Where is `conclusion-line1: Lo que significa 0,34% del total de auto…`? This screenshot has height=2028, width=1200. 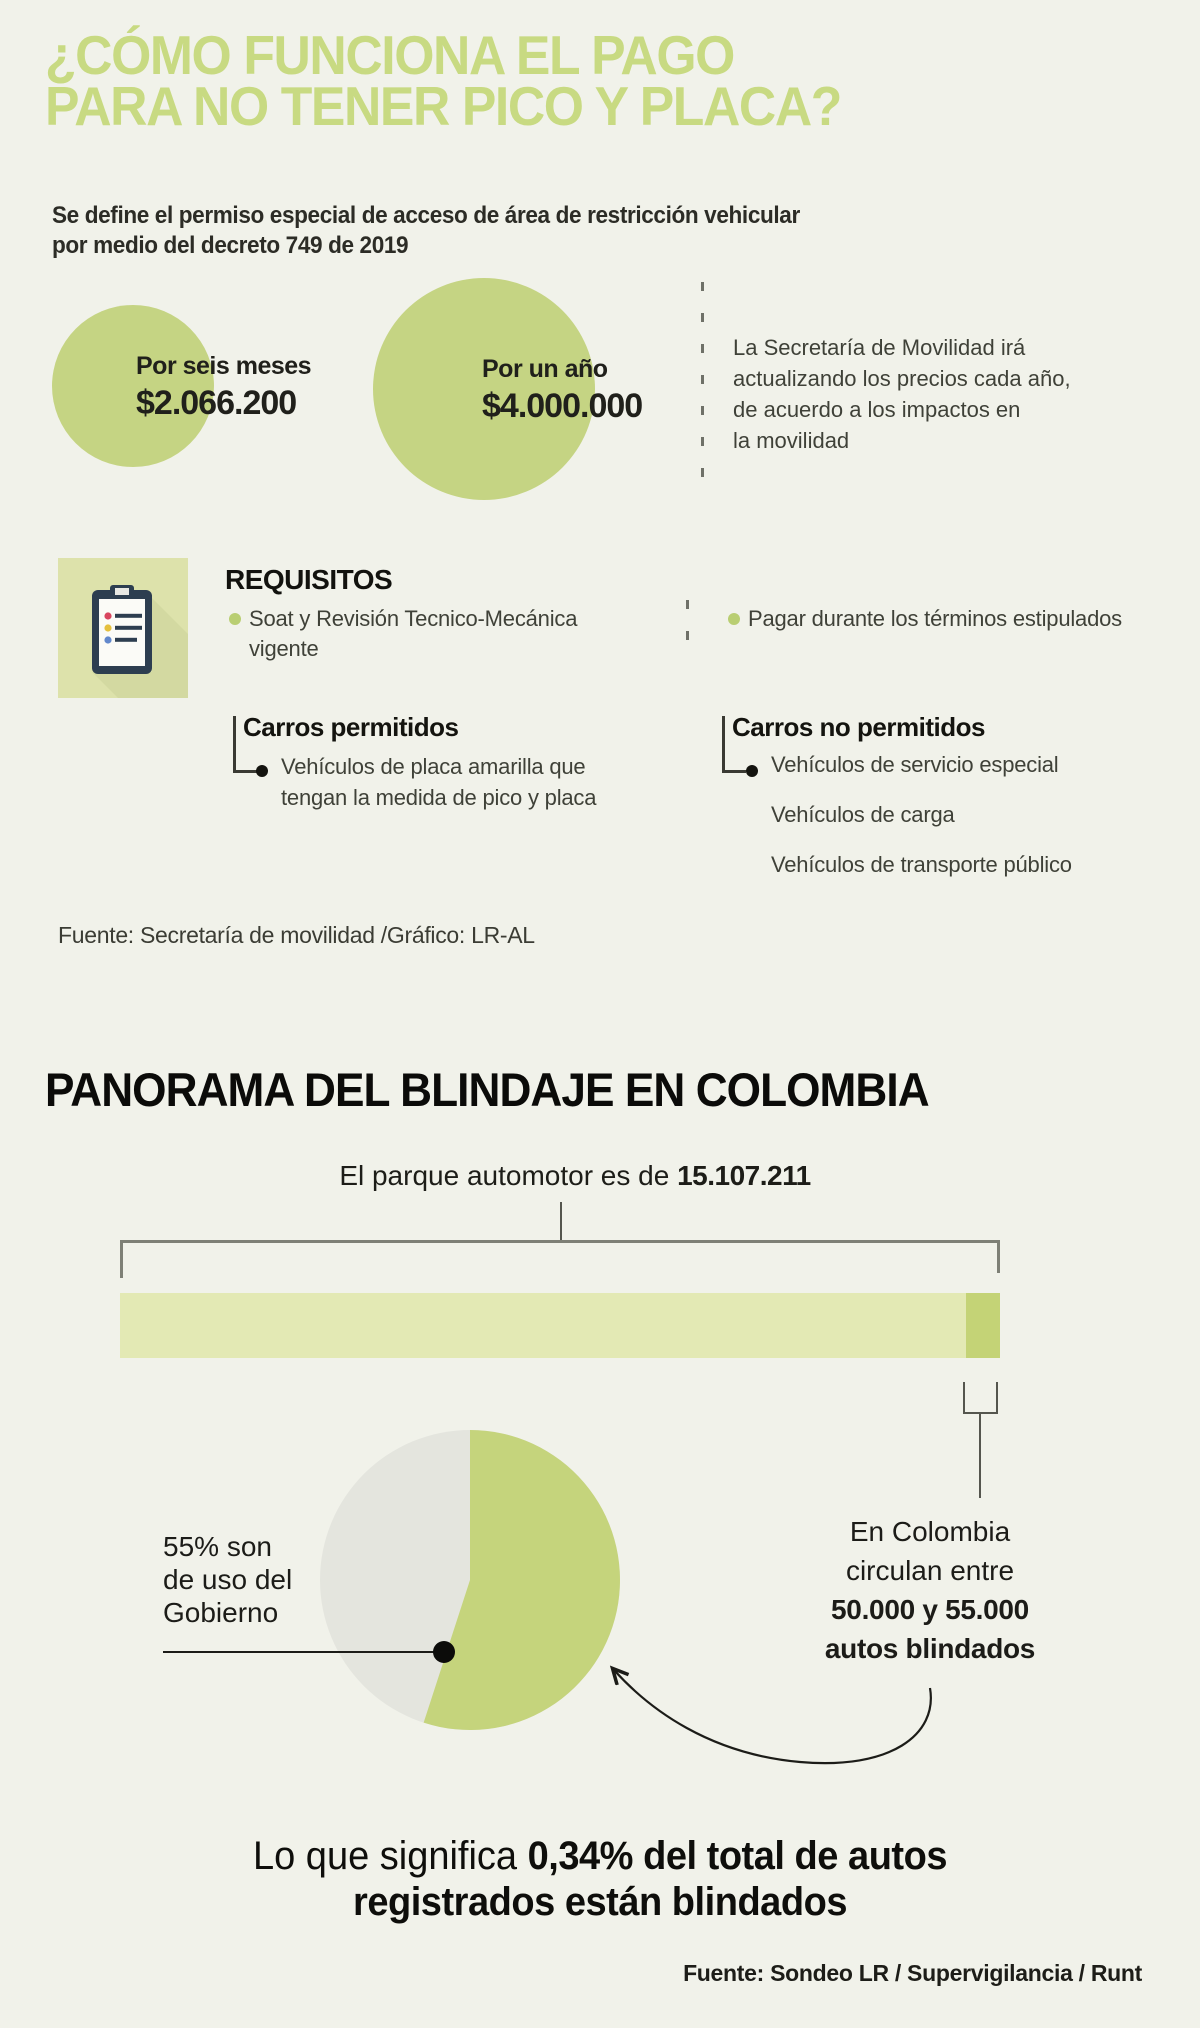
conclusion-line1: Lo que significa 0,34% del total de auto… is located at coordinates (600, 1856).